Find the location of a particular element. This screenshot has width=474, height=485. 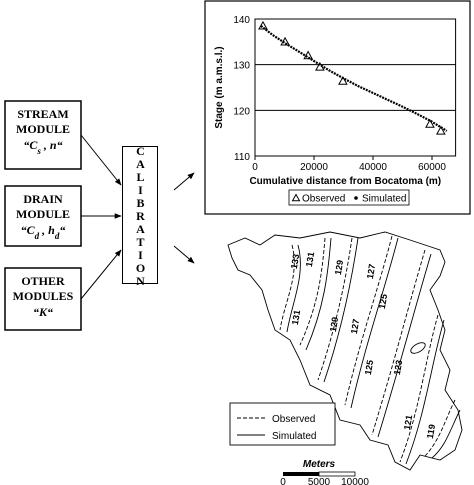

module-name: STREAM is located at coordinates (42, 114).